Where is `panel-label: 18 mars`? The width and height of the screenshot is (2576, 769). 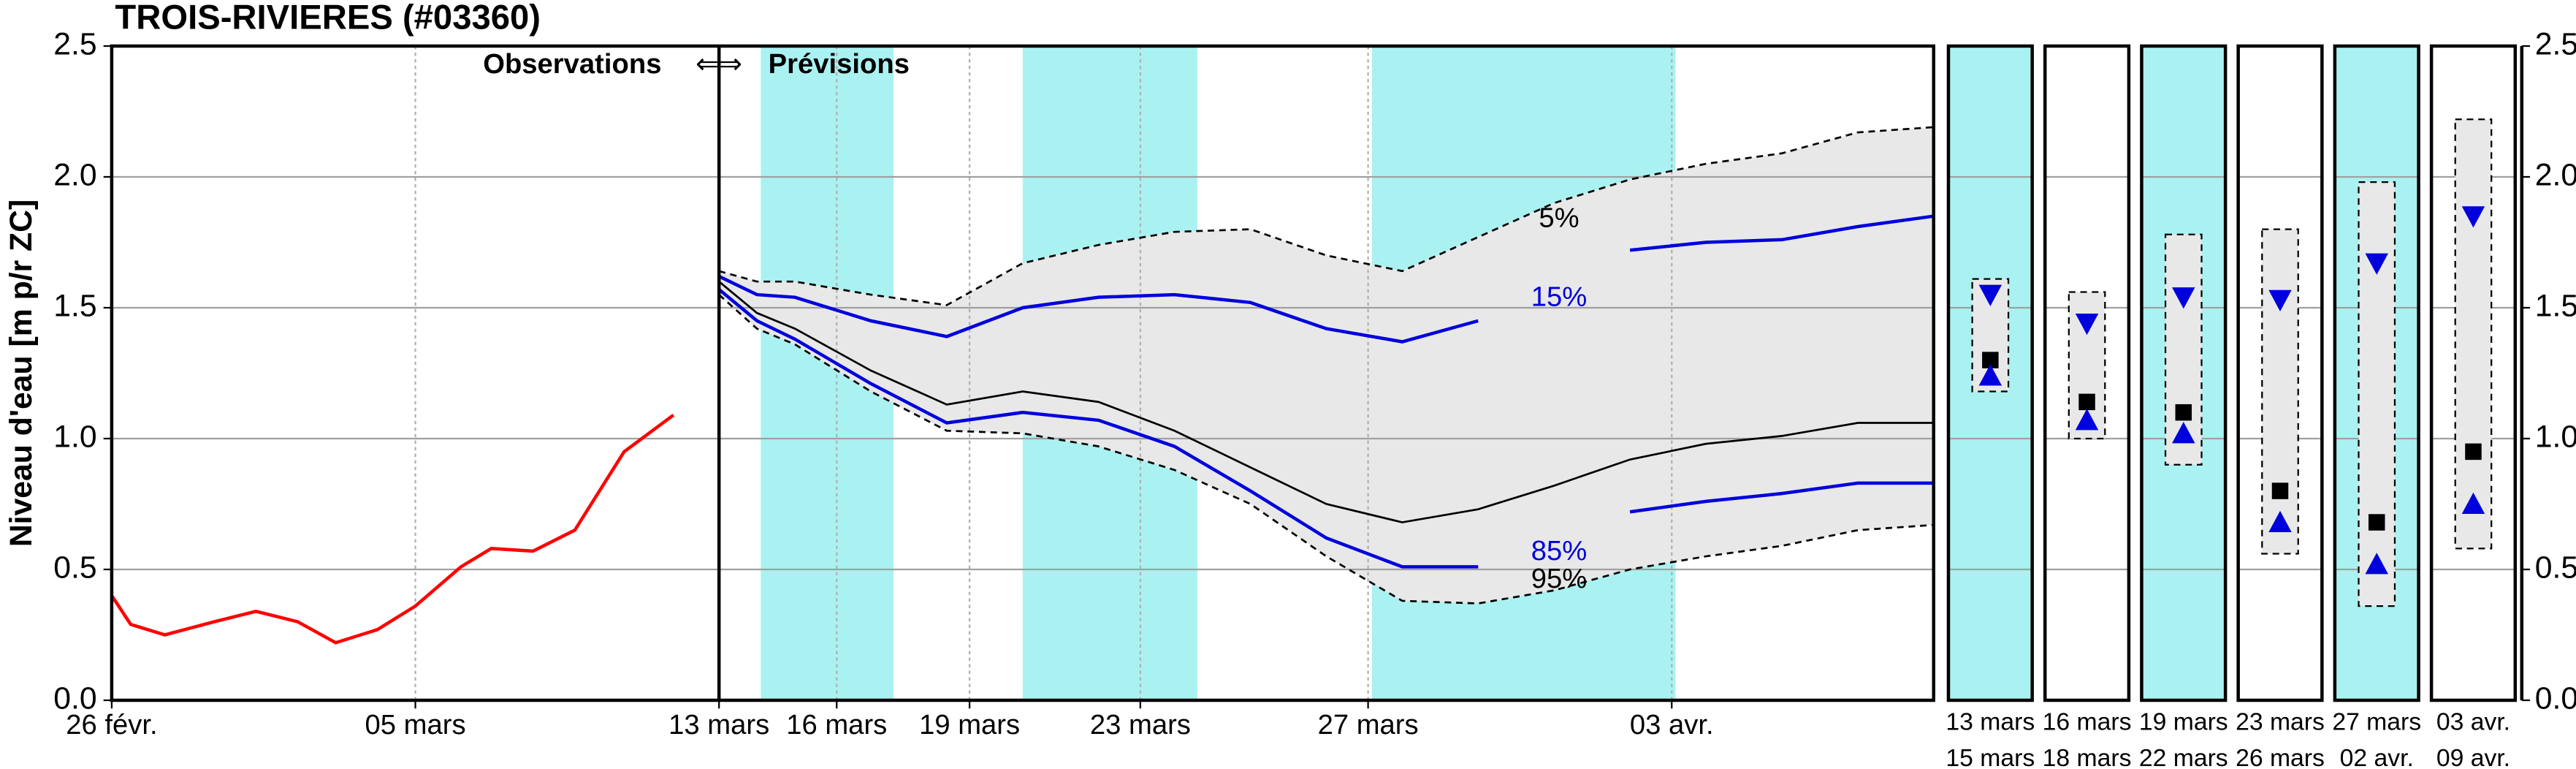
panel-label: 18 mars is located at coordinates (2087, 756).